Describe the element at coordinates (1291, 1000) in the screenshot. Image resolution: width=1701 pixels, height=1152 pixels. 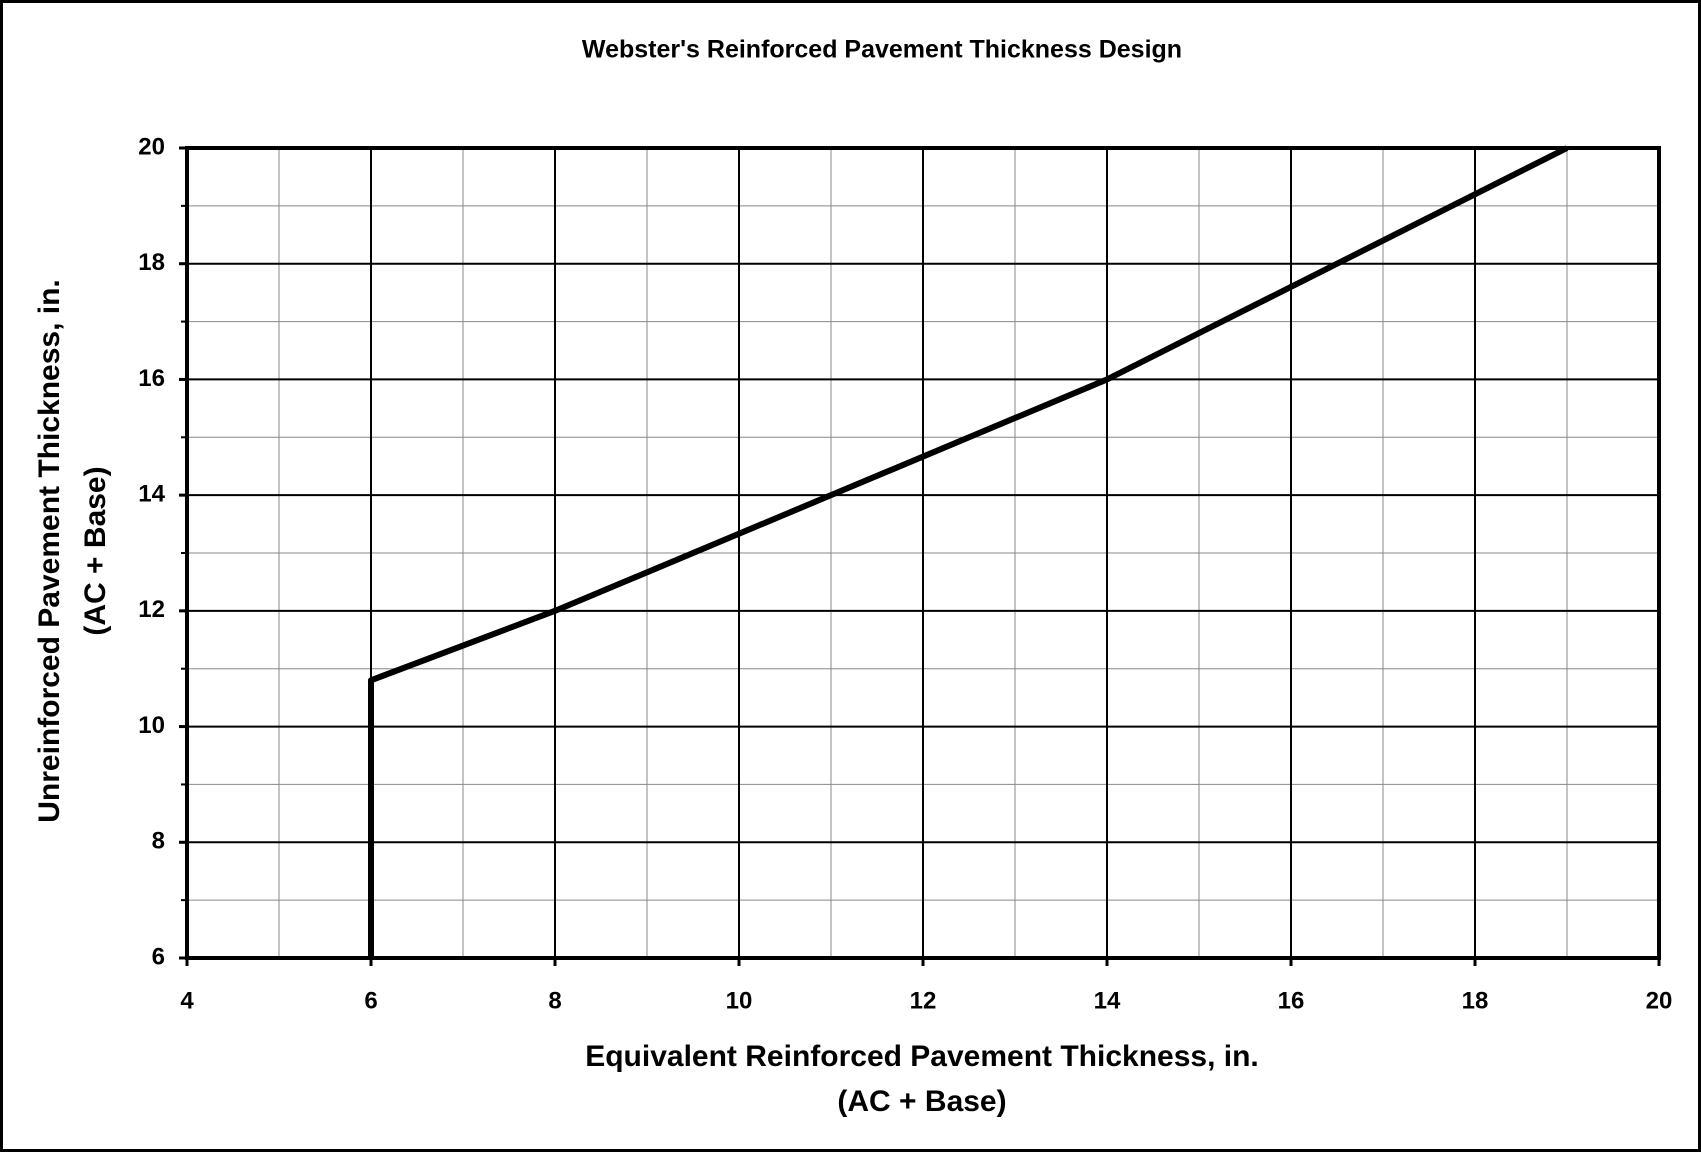
I see `x-tick-label: 16` at that location.